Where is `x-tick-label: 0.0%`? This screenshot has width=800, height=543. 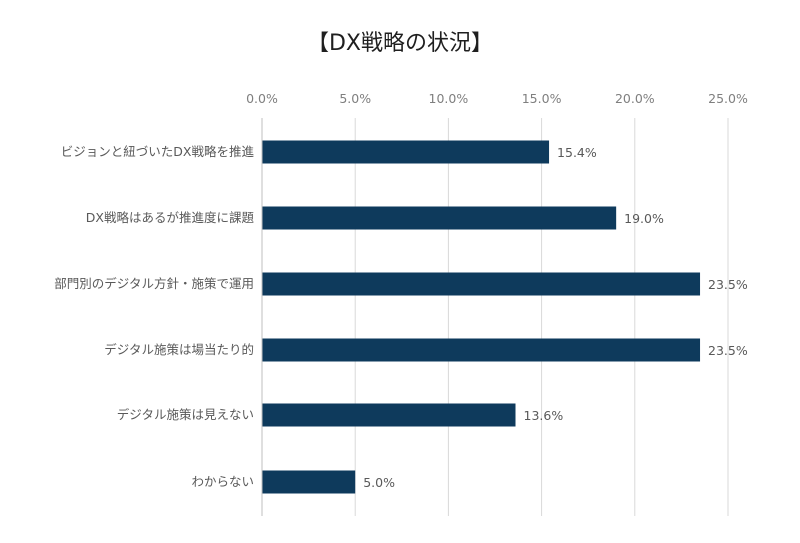 x-tick-label: 0.0% is located at coordinates (262, 98).